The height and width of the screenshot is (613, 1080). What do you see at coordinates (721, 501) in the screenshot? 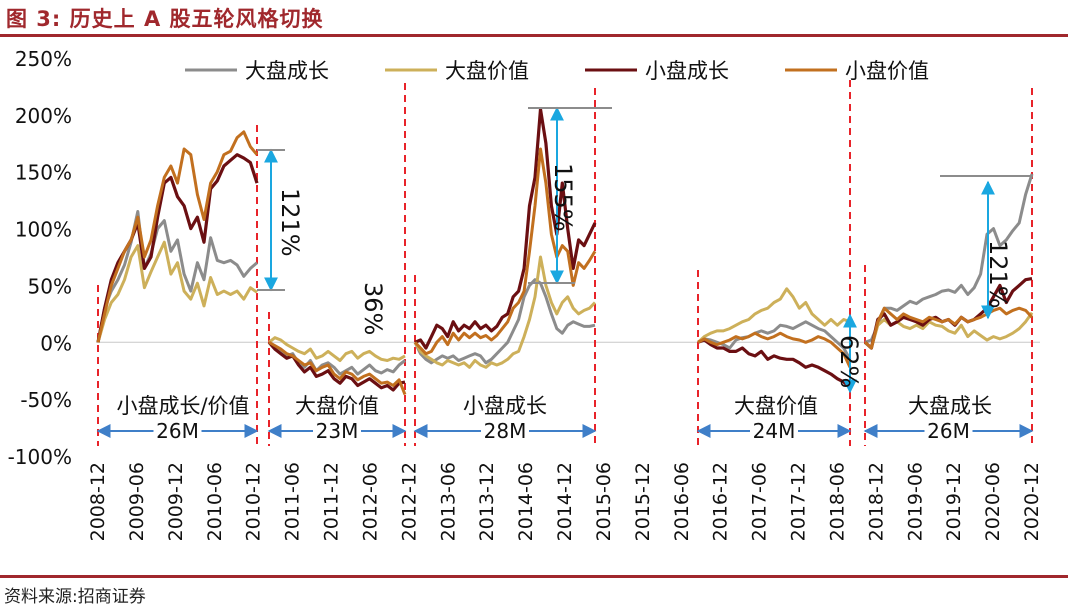
I see `x-tick-label: 2016-12` at bounding box center [721, 501].